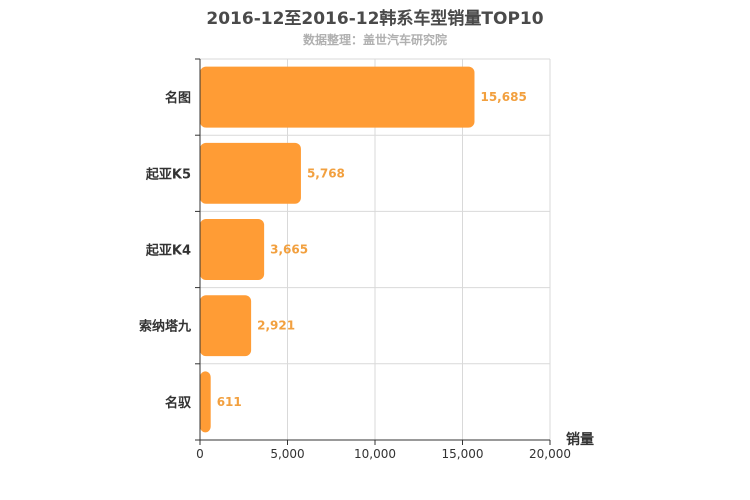  What do you see at coordinates (168, 174) in the screenshot?
I see `category-label: 起亚K5` at bounding box center [168, 174].